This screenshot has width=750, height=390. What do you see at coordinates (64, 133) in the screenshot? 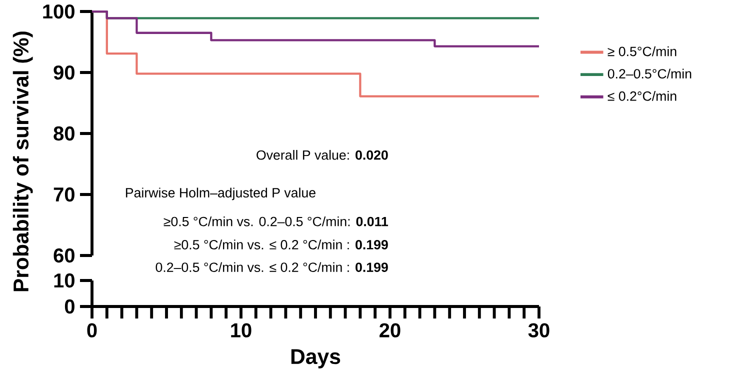
I see `y-tick-label: 80` at bounding box center [64, 133].